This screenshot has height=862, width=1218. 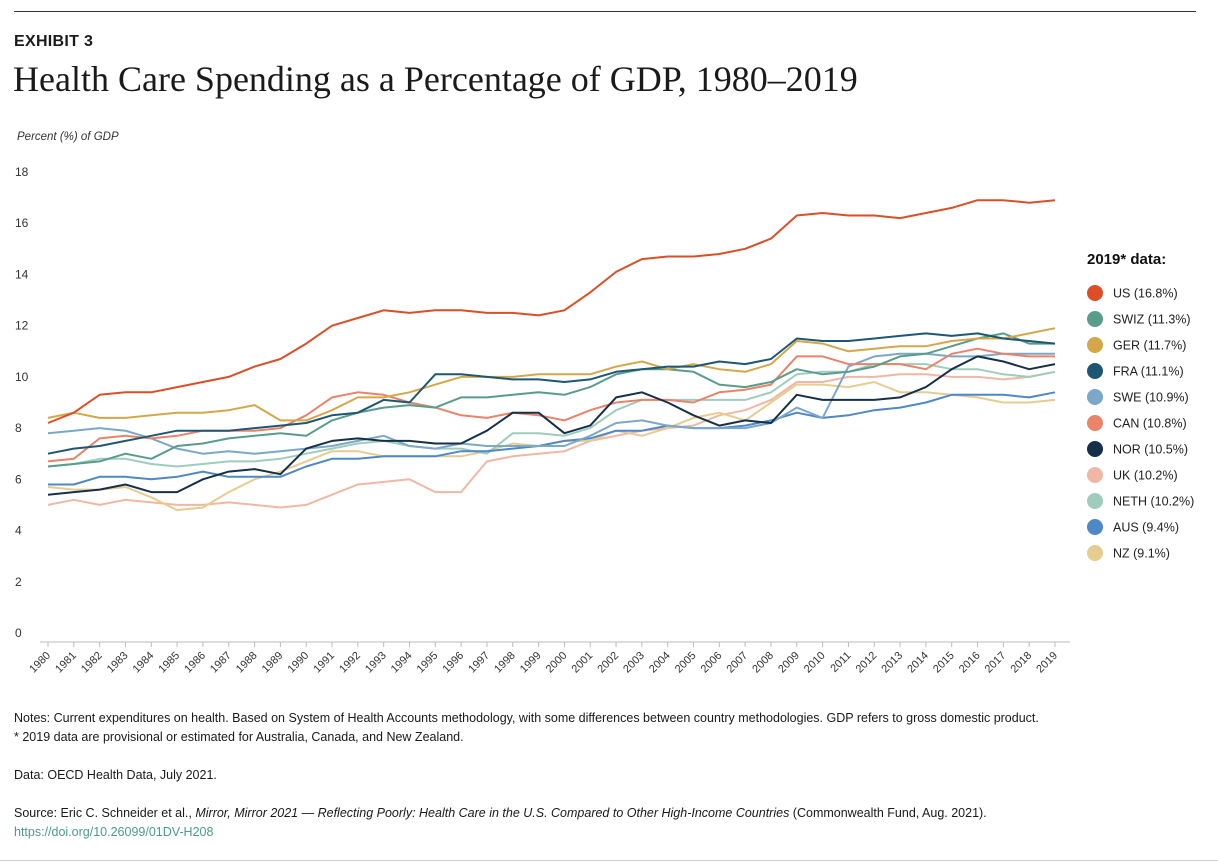 What do you see at coordinates (195, 663) in the screenshot?
I see `x-tick-label: 1986` at bounding box center [195, 663].